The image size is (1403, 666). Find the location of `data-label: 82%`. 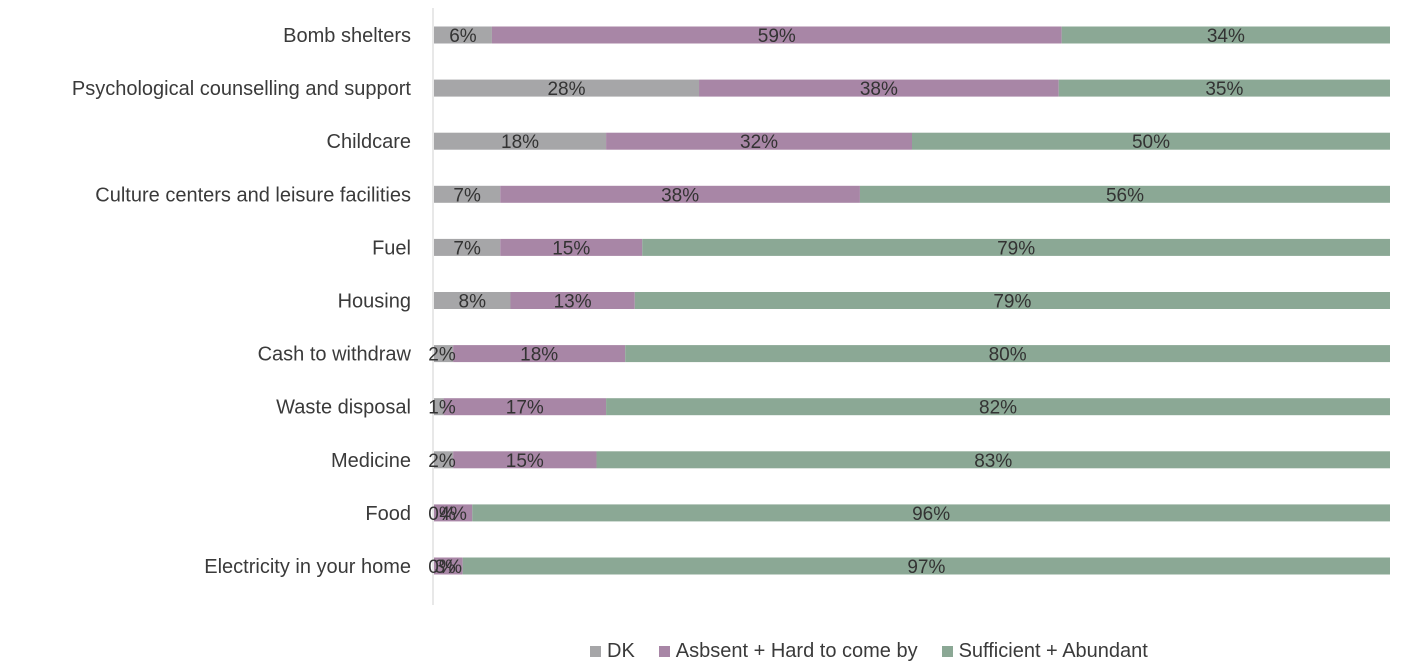

data-label: 82% is located at coordinates (998, 408).